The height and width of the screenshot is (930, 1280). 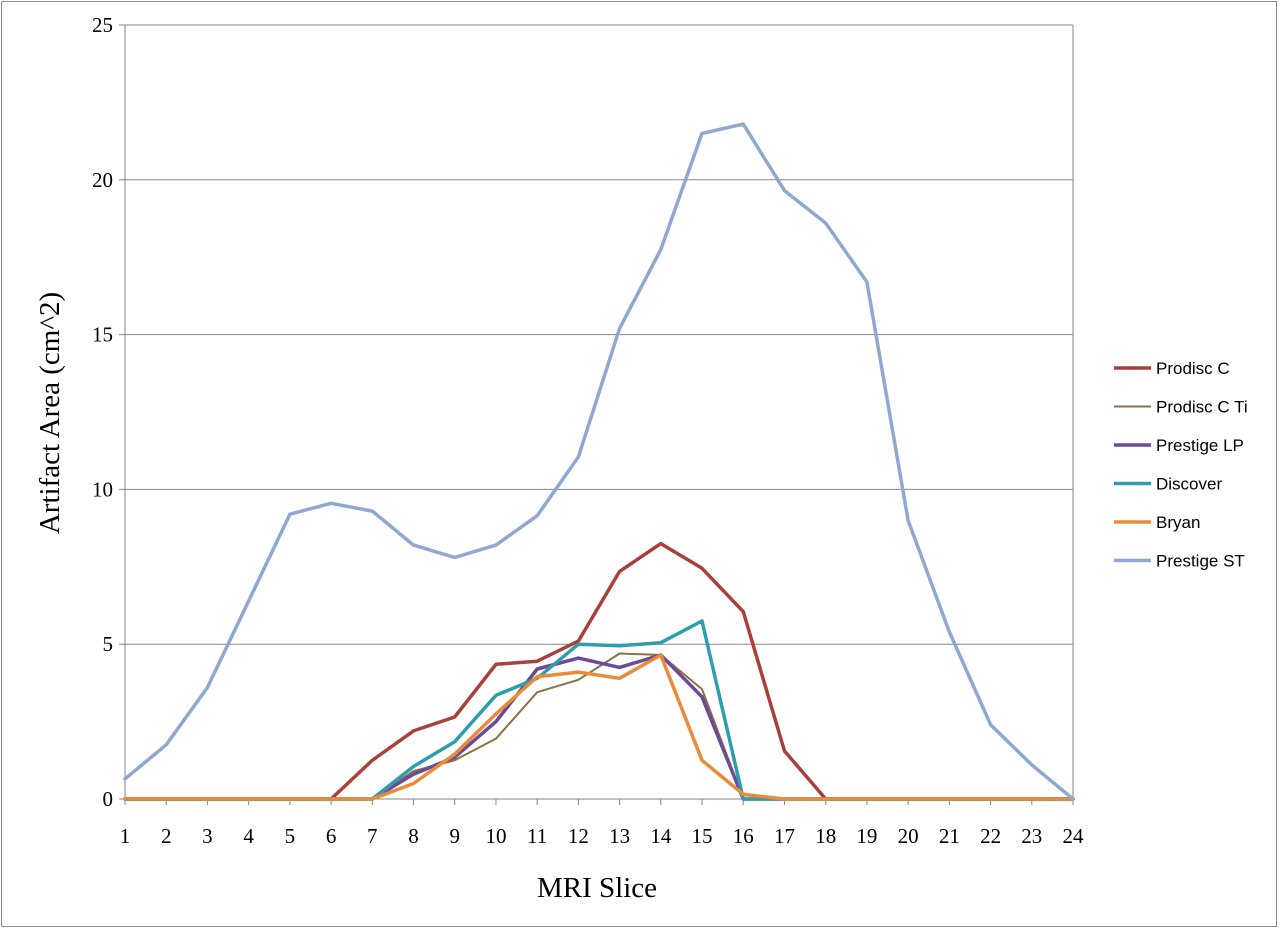 What do you see at coordinates (1200, 561) in the screenshot?
I see `legend-label-prestige-st: Prestige ST` at bounding box center [1200, 561].